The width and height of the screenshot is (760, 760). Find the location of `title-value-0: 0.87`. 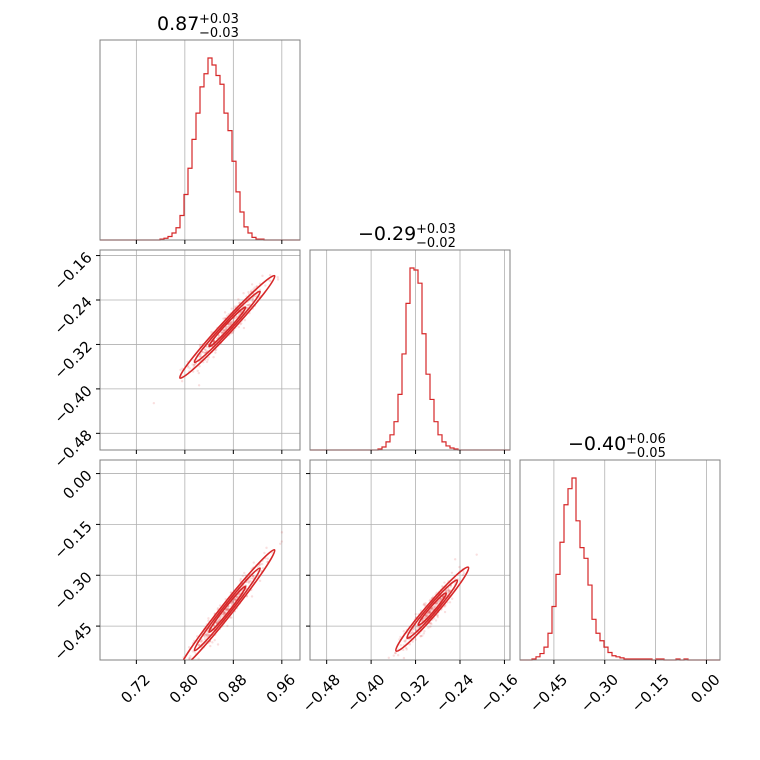

title-value-0: 0.87 is located at coordinates (178, 24).